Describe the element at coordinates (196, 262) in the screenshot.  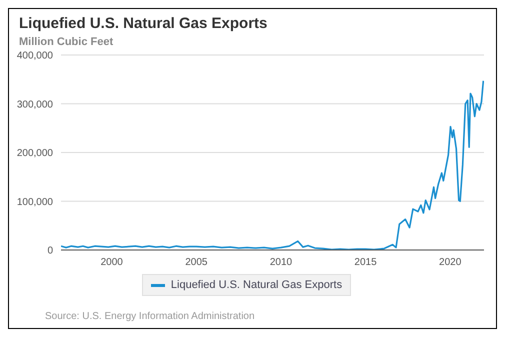
I see `x-tick-label: 2005` at that location.